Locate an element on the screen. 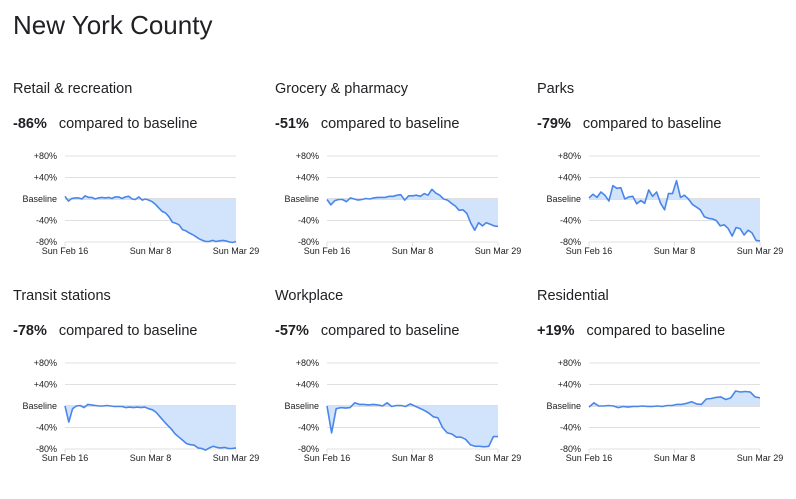 Image resolution: width=796 pixels, height=499 pixels. stat-row: -51% compared to baseline is located at coordinates (367, 124).